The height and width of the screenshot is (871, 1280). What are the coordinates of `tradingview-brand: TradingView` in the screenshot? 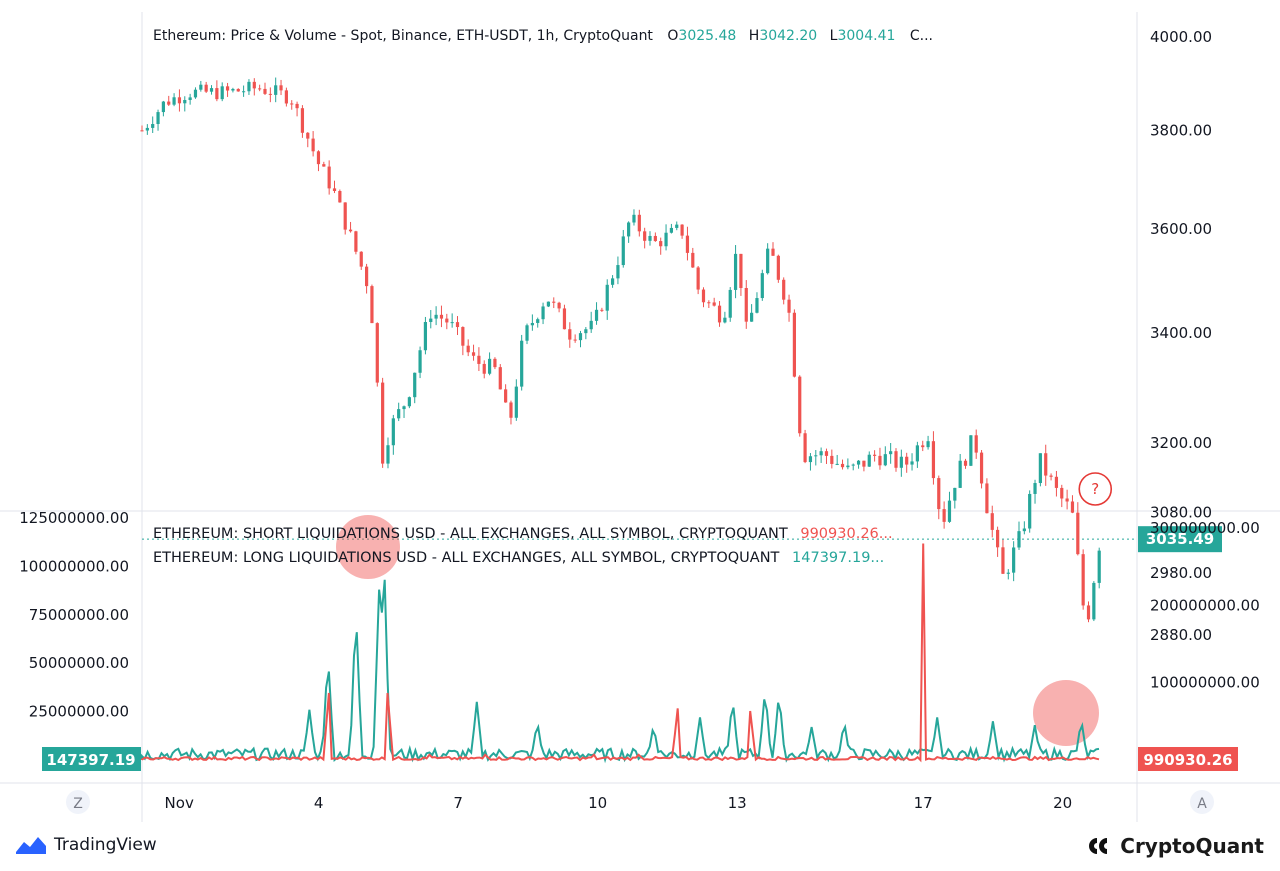 It's located at (85, 845).